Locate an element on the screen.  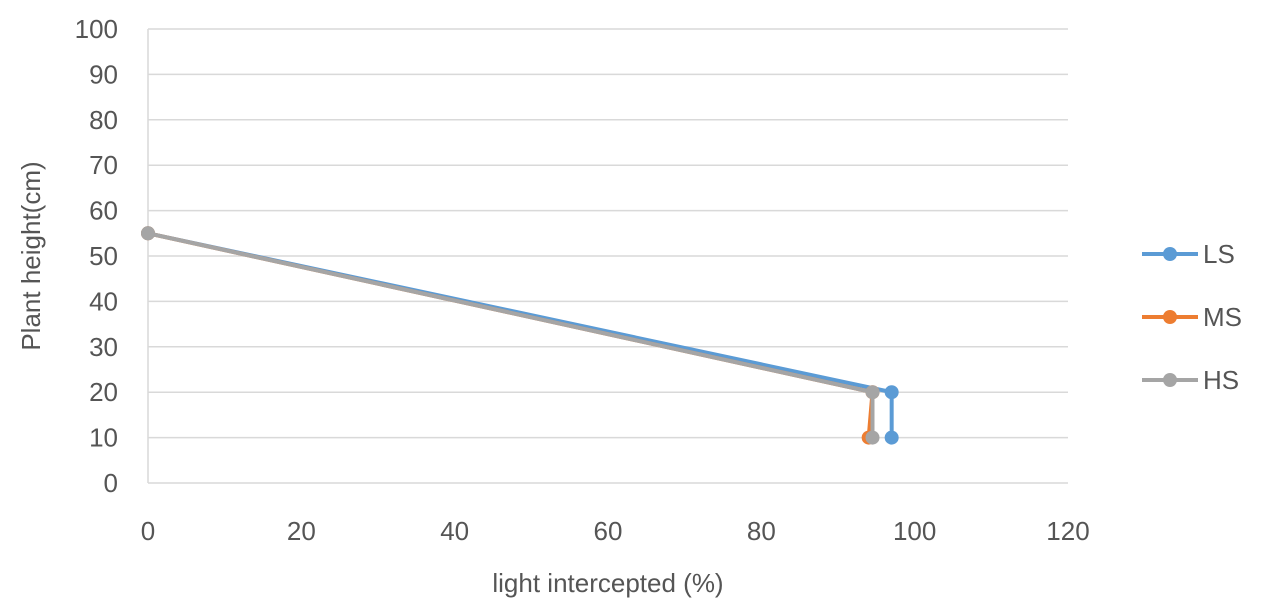
x-tick-label: 40 is located at coordinates (454, 531).